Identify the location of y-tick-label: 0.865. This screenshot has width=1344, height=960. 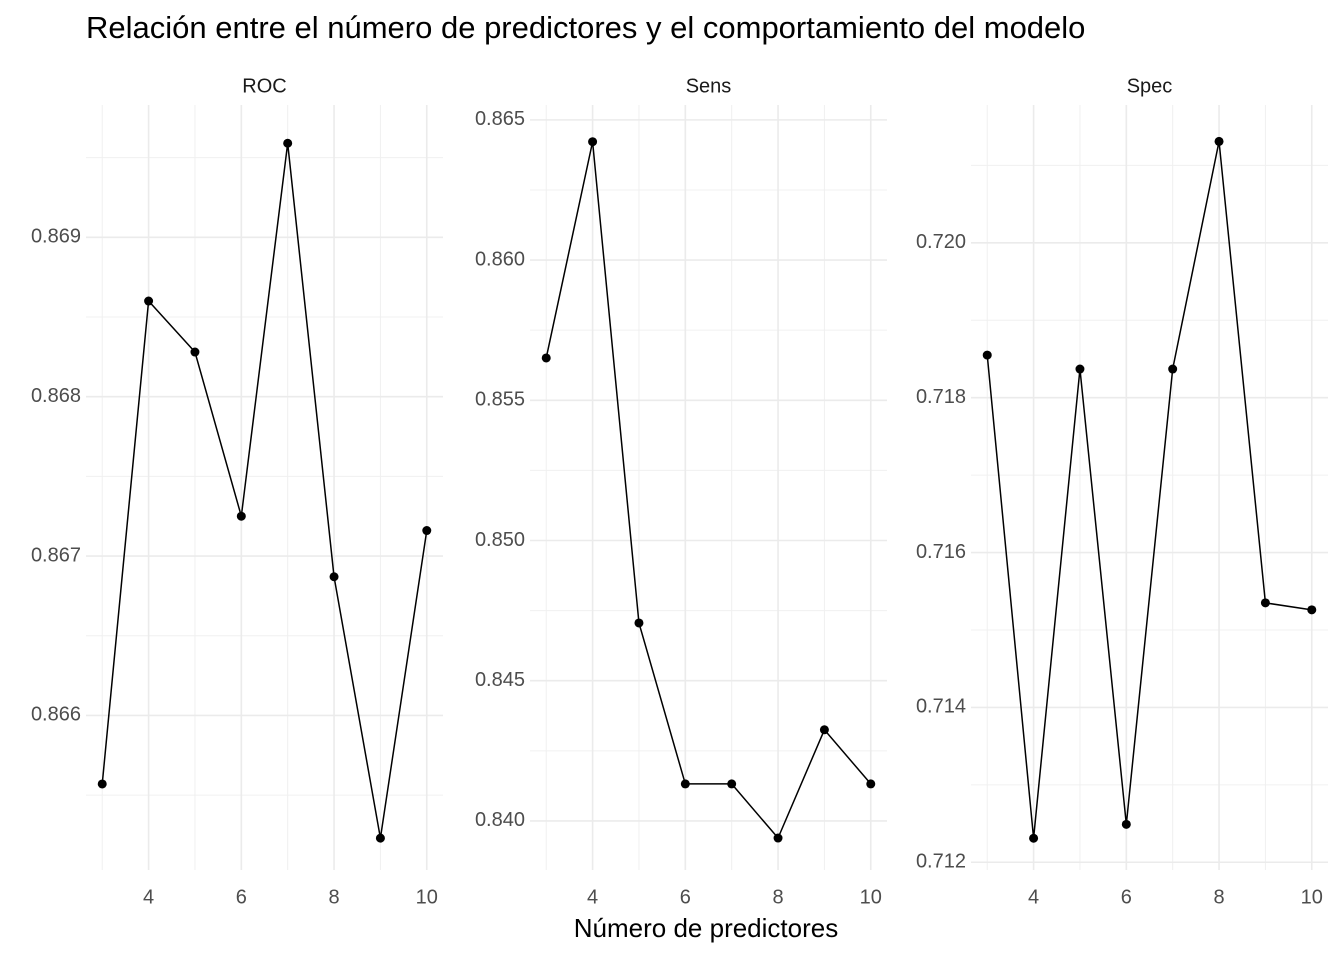
(500, 119).